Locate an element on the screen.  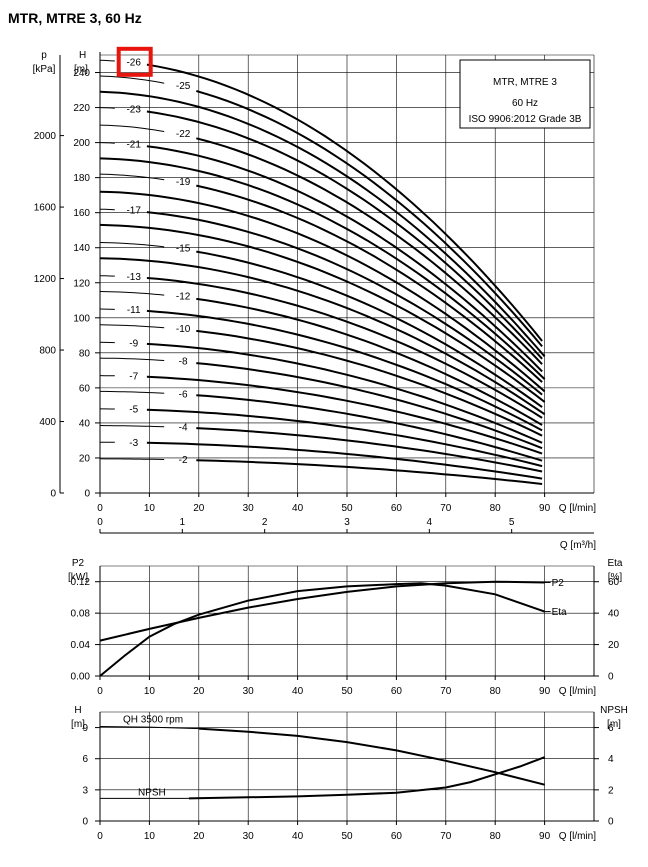
qh-h-tick-label: 180 is located at coordinates (81, 178).